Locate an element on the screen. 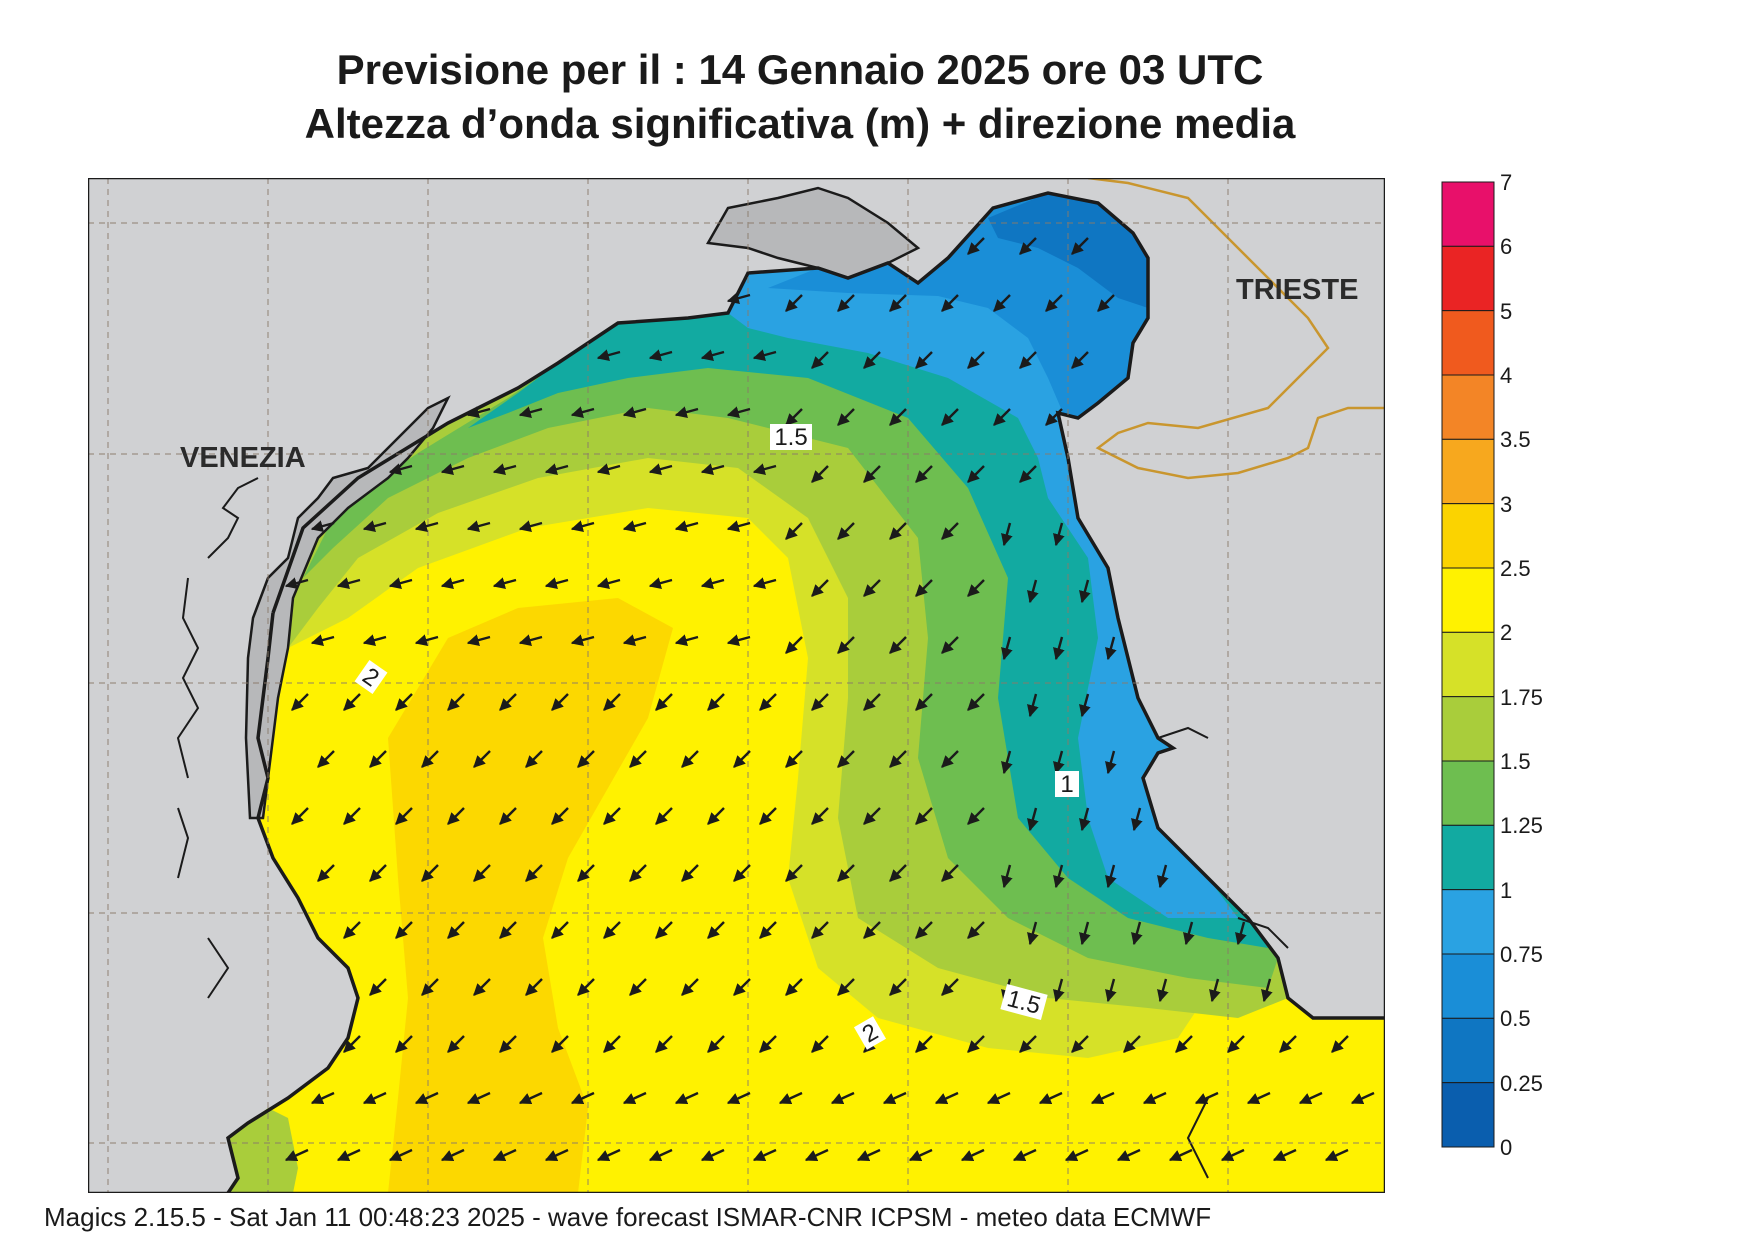 The image size is (1755, 1242). wave-contour-deepblue is located at coordinates (1068, 250).